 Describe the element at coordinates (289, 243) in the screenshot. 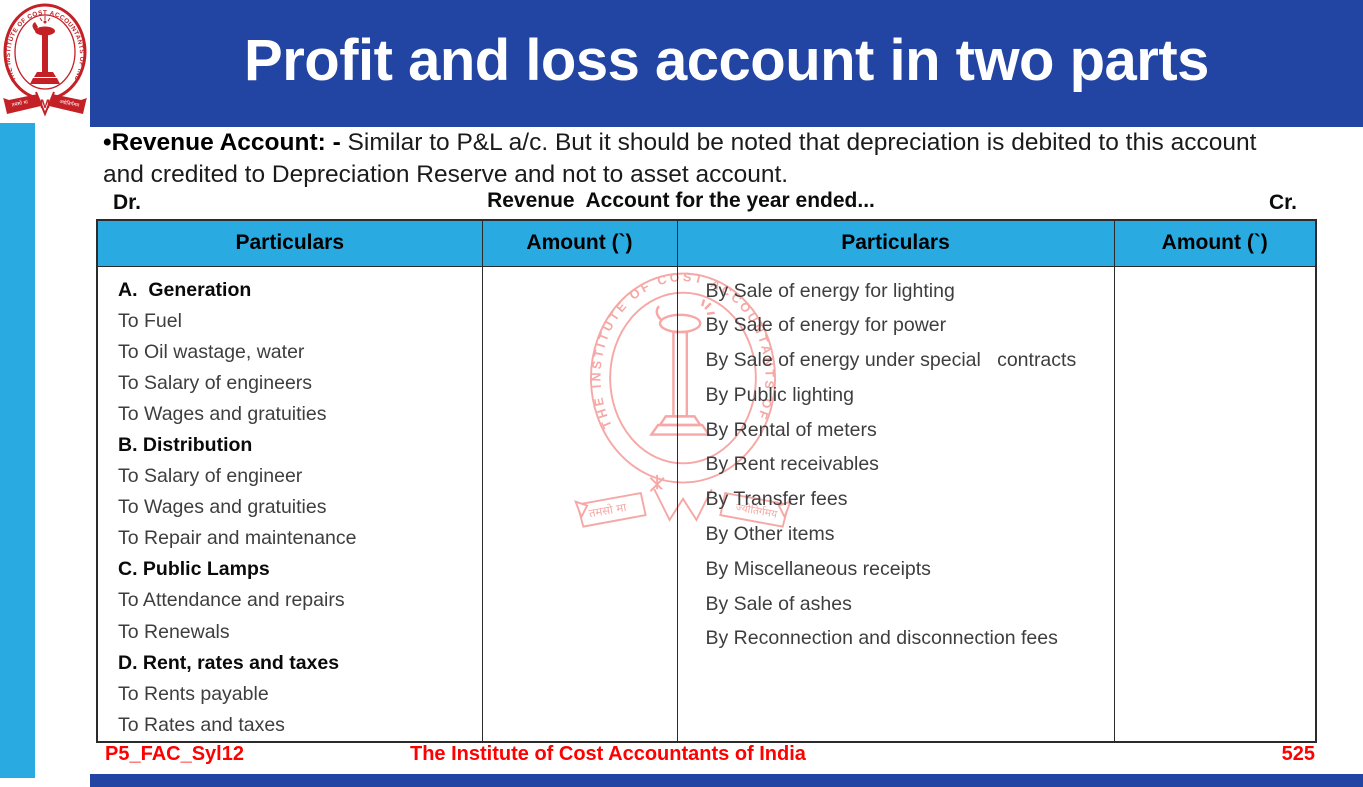

I see `col-header-particulars-debit: Particulars` at that location.